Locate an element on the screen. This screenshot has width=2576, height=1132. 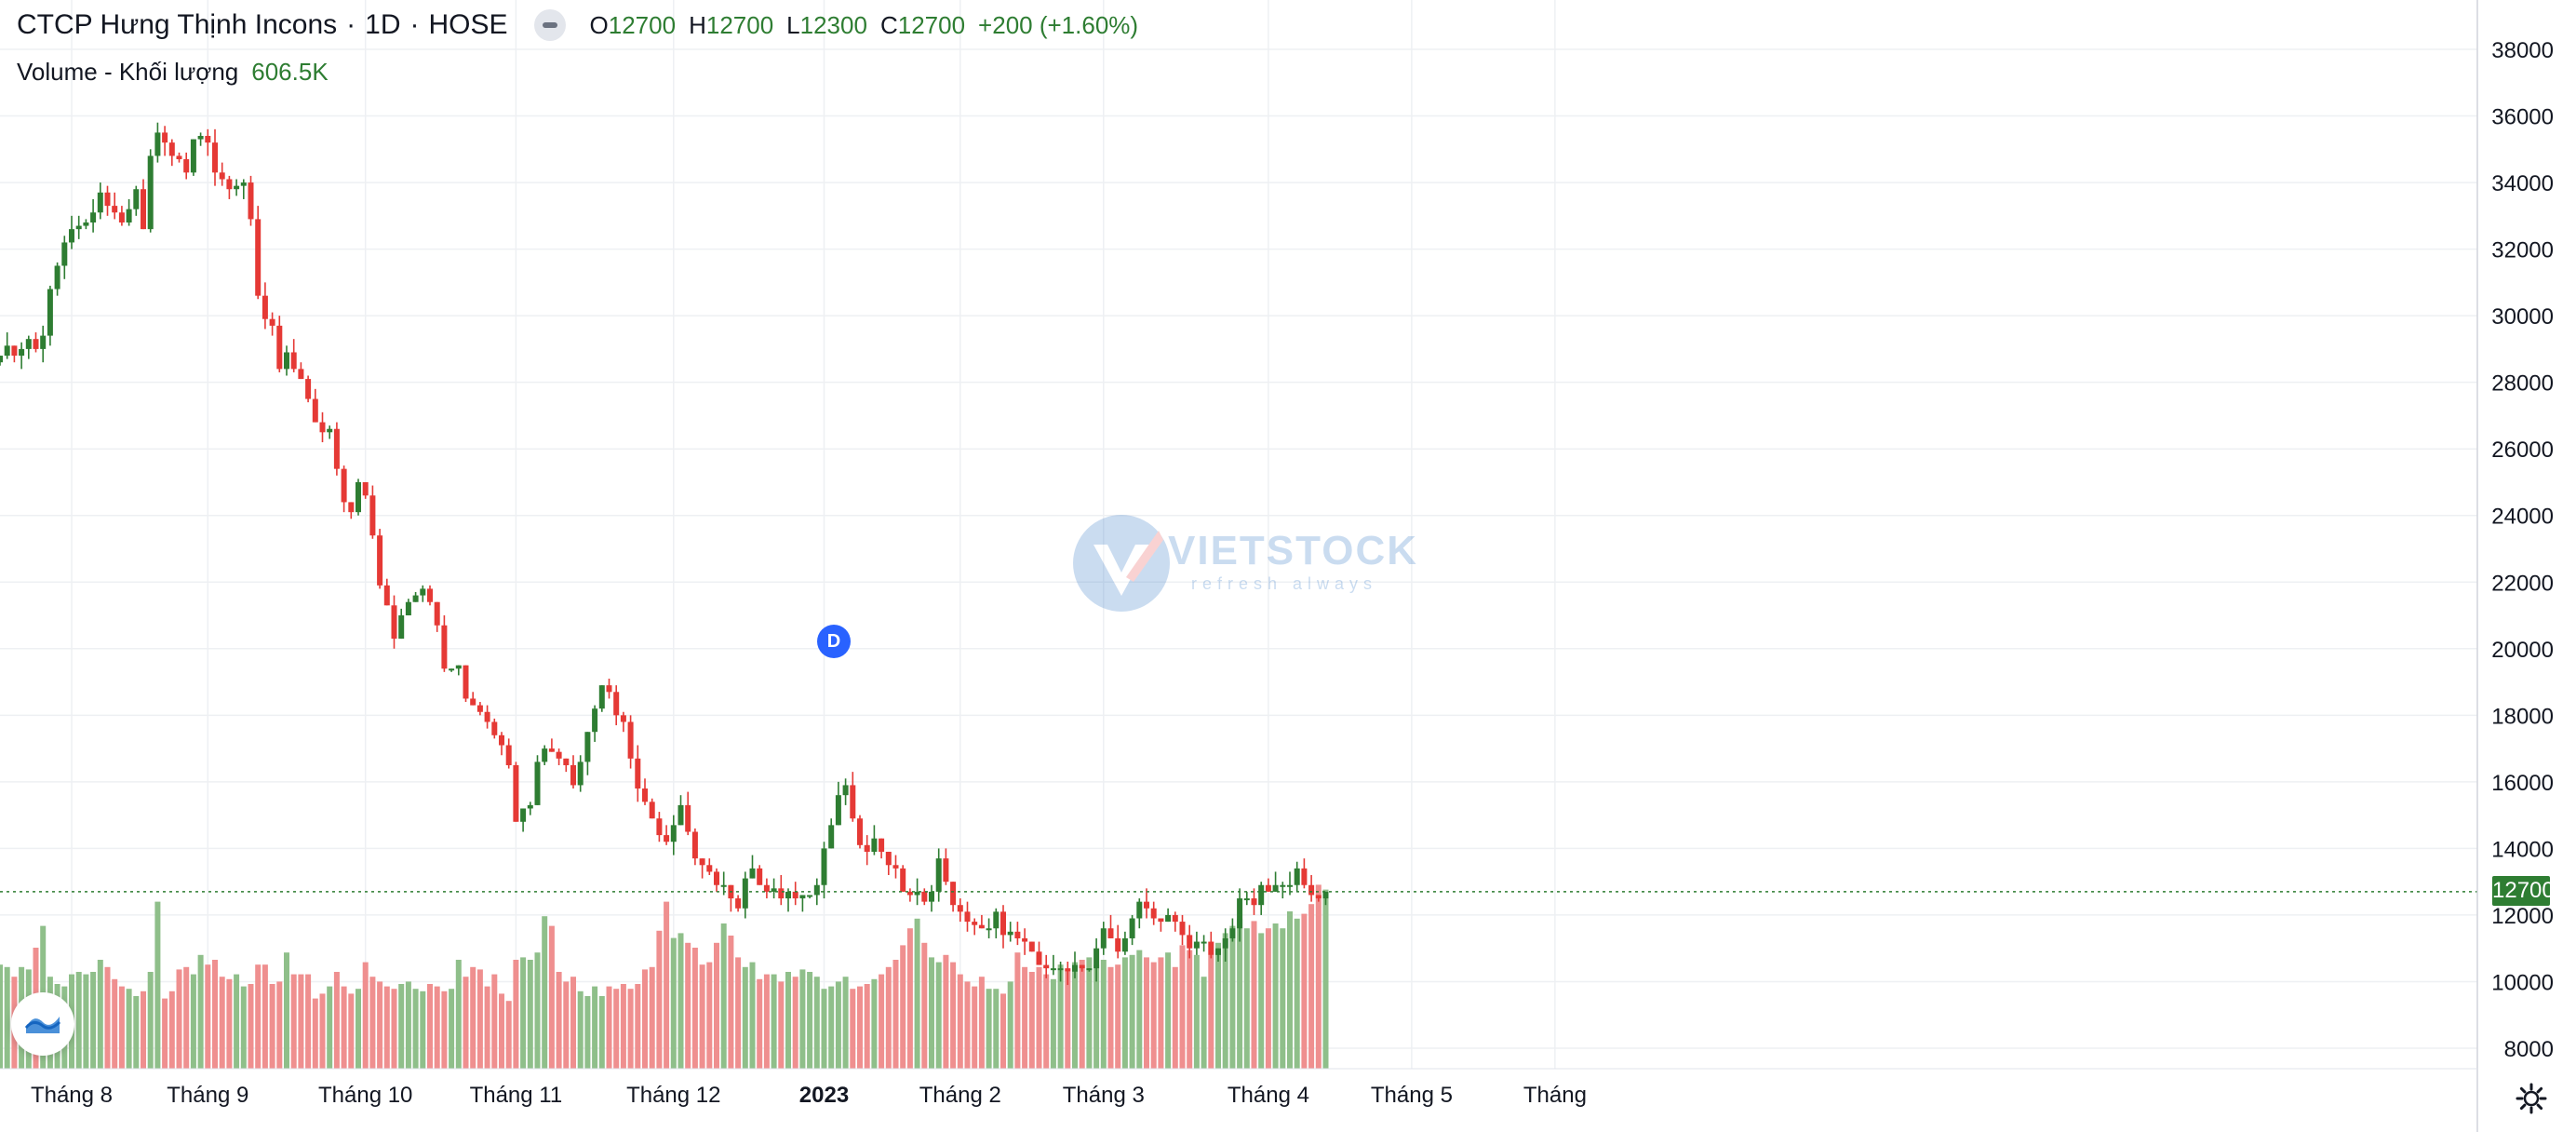
watermark-text: VIETSTOCK is located at coordinates (1293, 551).